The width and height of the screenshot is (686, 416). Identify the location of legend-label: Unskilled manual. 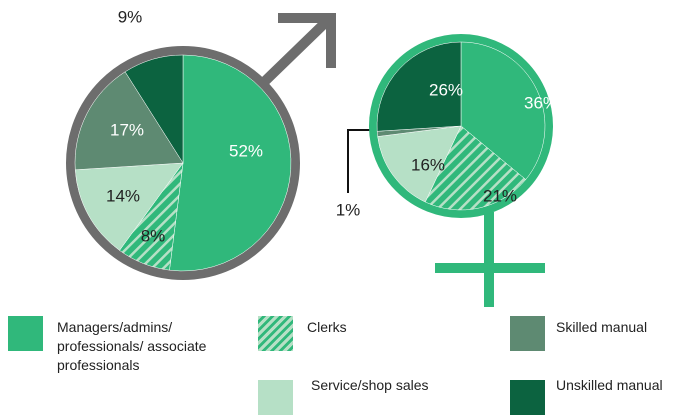
(609, 385).